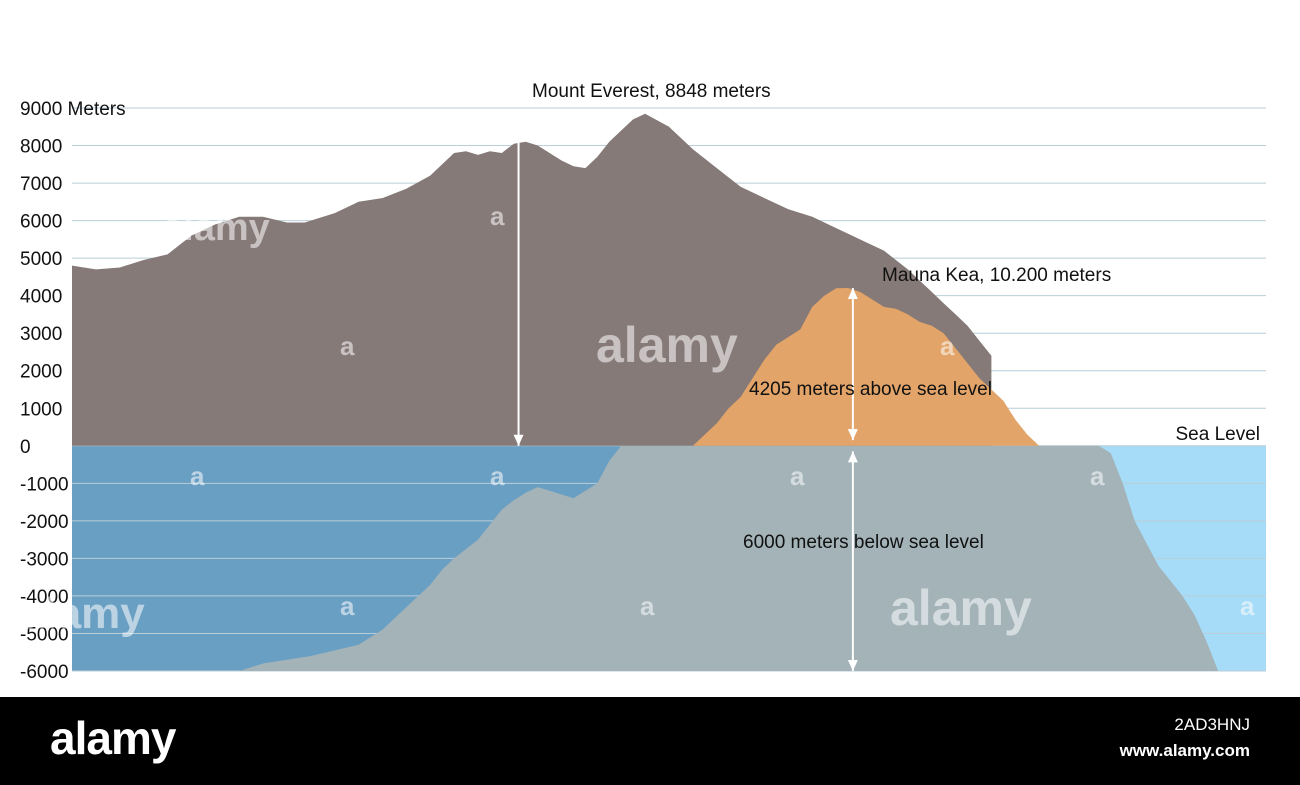 The image size is (1300, 785). Describe the element at coordinates (41, 147) in the screenshot. I see `y-tick-label: 8000` at that location.